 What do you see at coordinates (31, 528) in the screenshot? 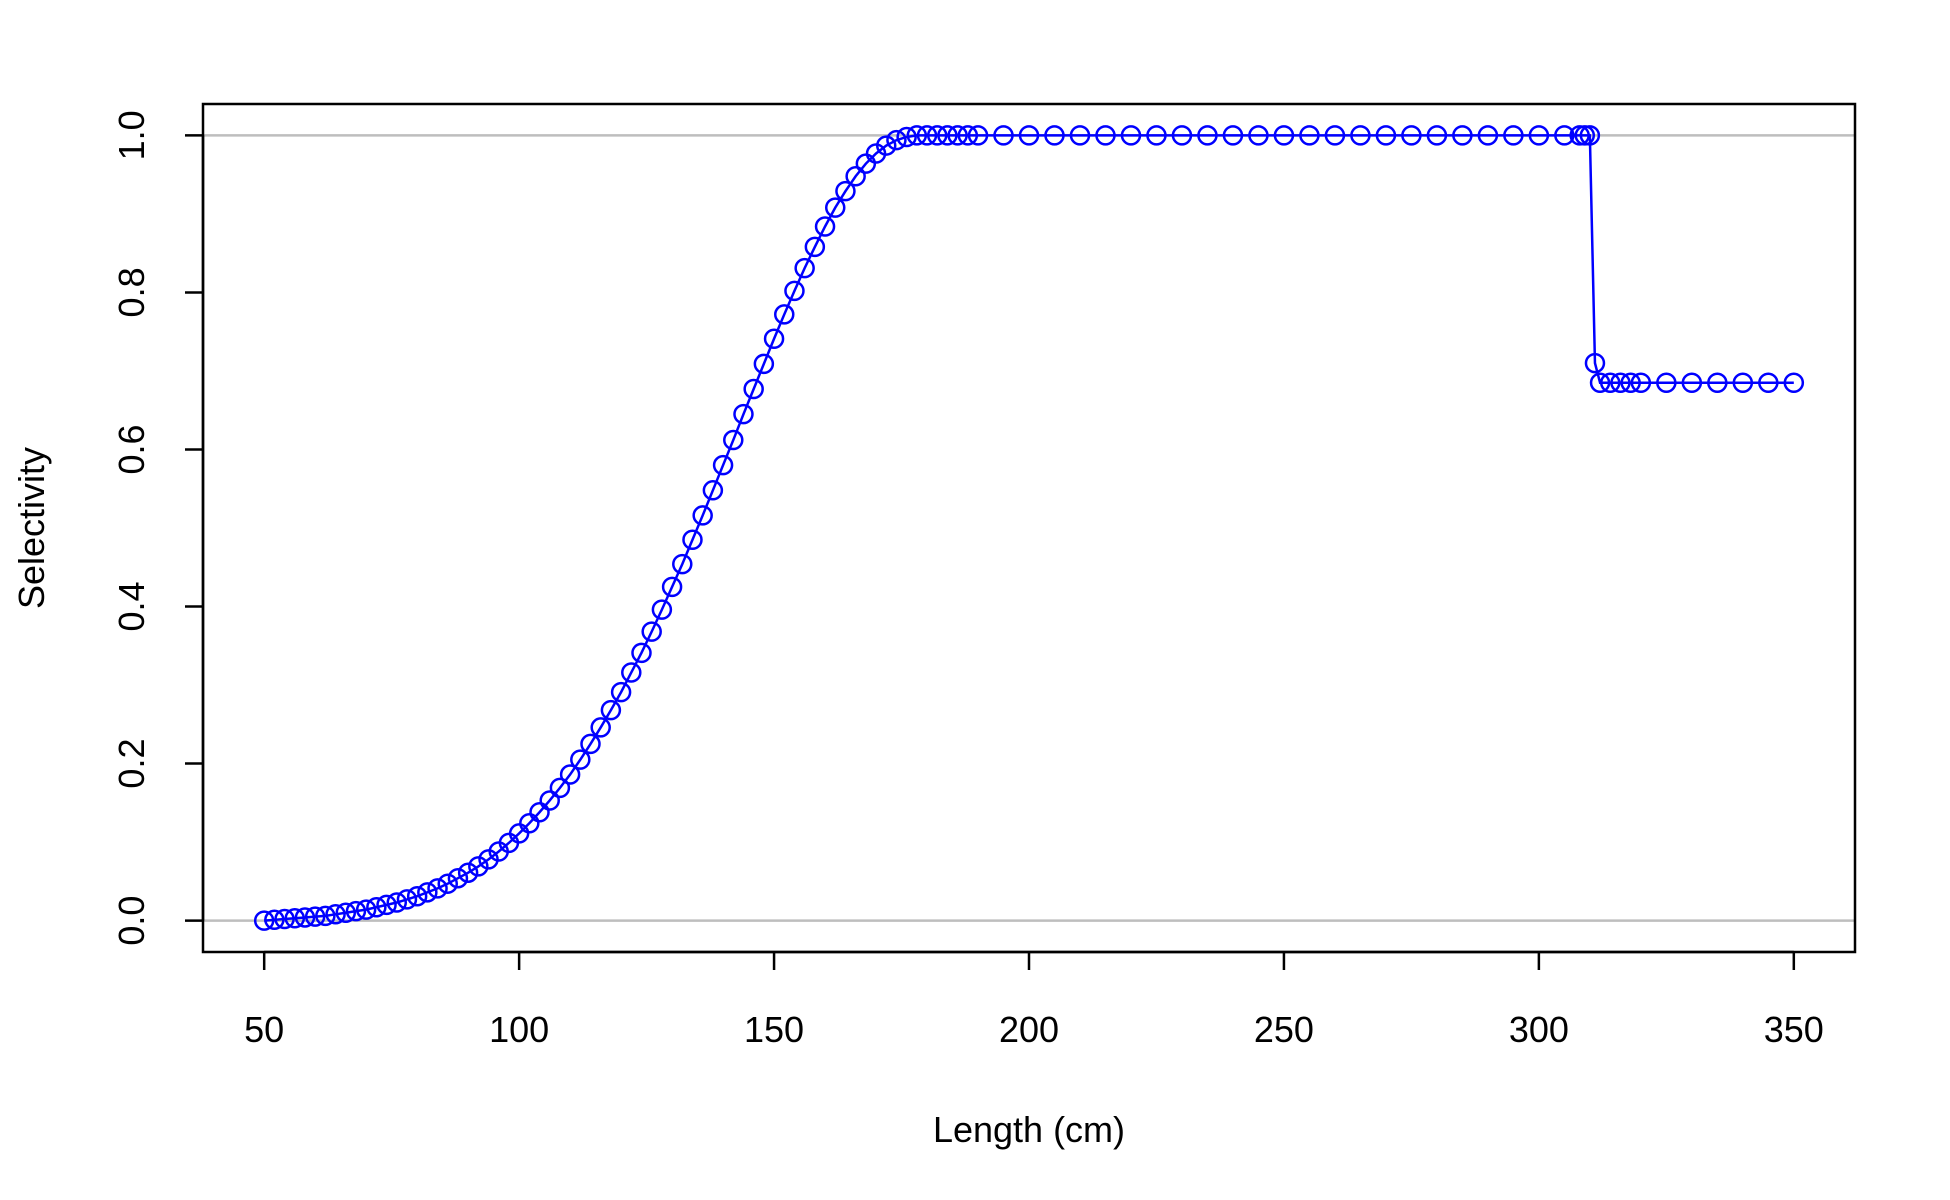
I see `y-axis-title: Selectivity` at bounding box center [31, 528].